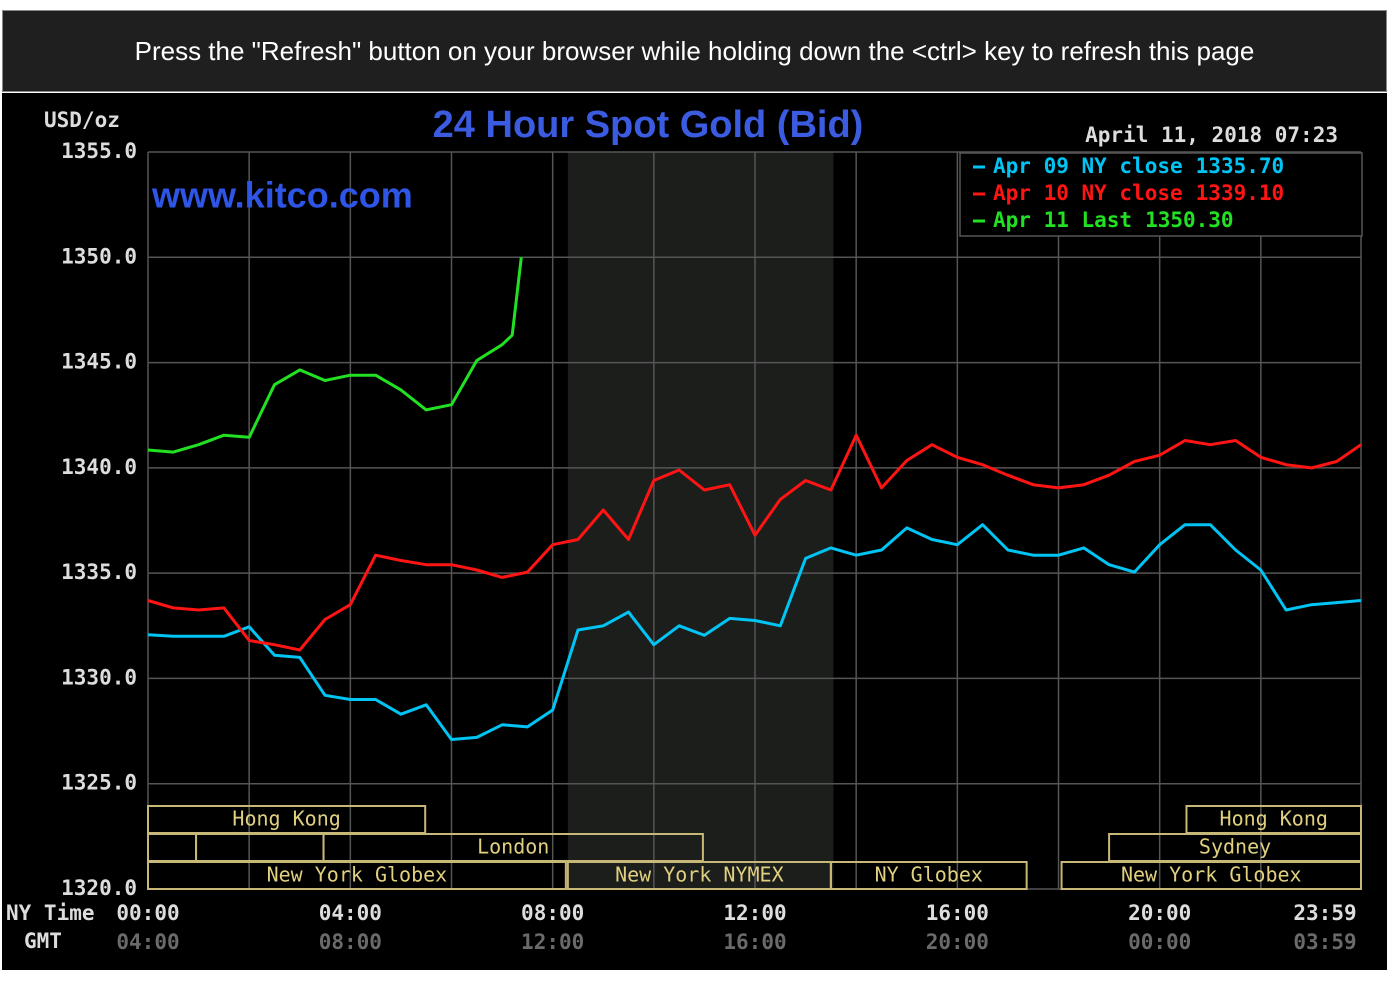 This screenshot has height=981, width=1391. Describe the element at coordinates (350, 913) in the screenshot. I see `x-tick-label: 04:00` at that location.